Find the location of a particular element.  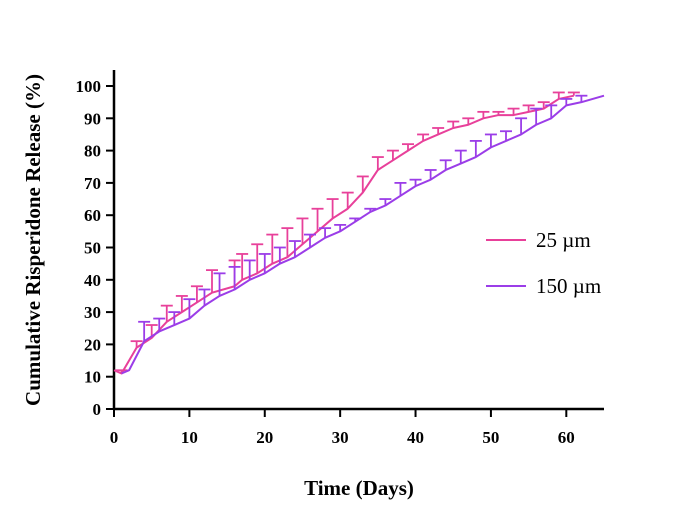

y-tick-label: 80 is located at coordinates (92, 151).